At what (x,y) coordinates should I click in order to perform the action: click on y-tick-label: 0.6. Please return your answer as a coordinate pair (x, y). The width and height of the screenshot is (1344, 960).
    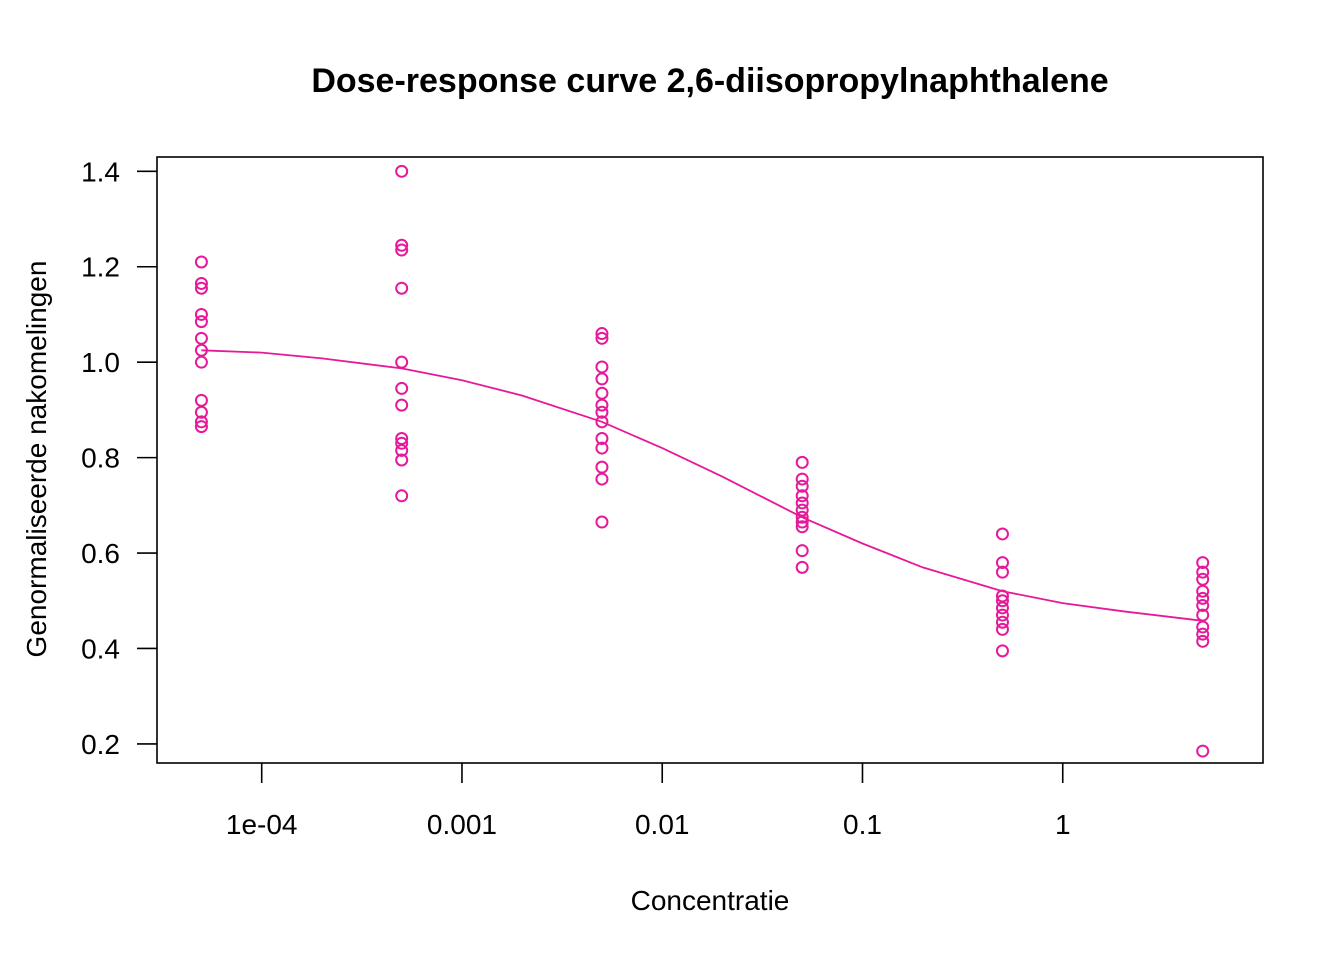
    Looking at the image, I should click on (100, 553).